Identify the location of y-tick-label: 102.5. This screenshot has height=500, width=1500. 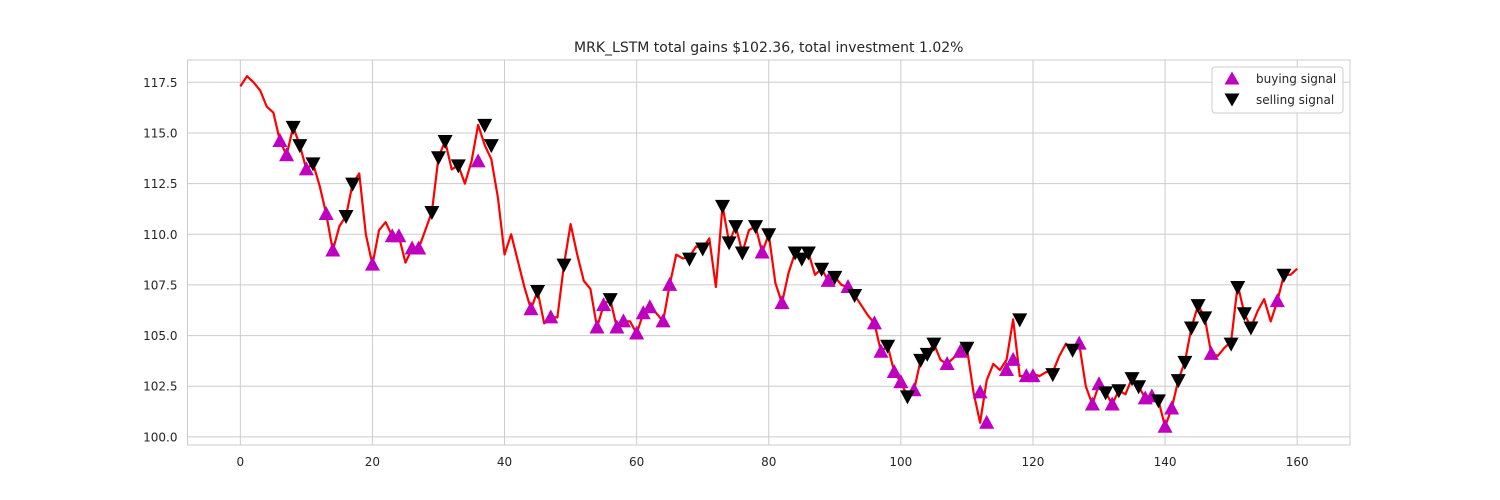
(160, 387).